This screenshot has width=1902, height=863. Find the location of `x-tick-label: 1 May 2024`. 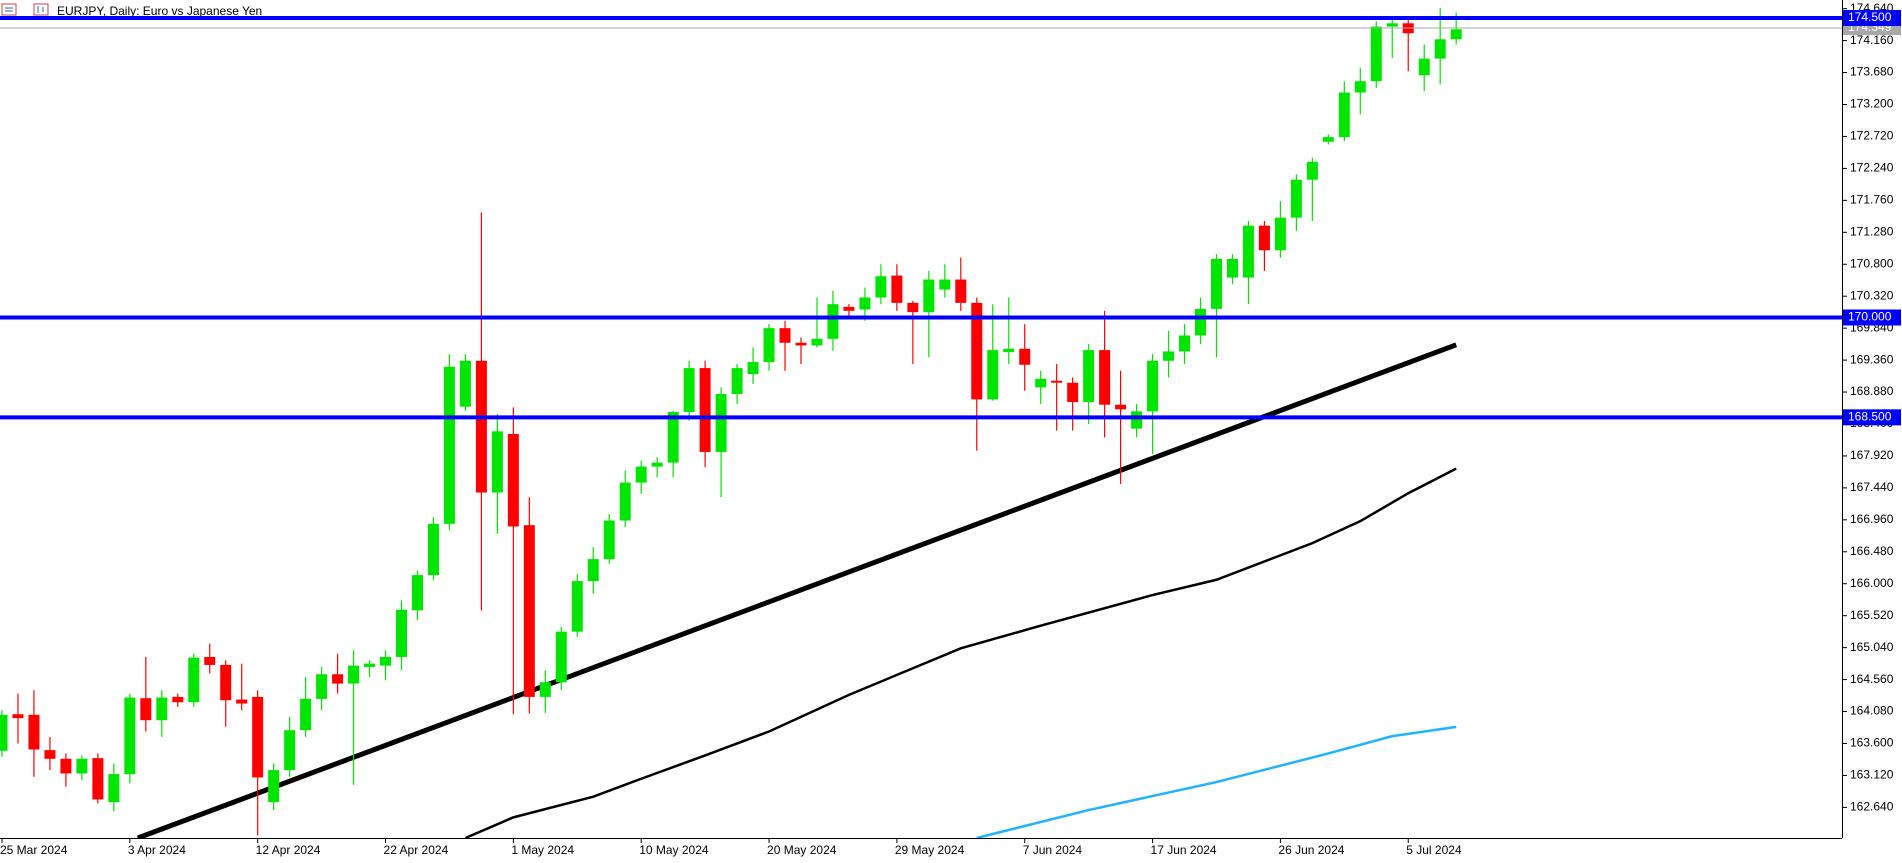

x-tick-label: 1 May 2024 is located at coordinates (542, 850).